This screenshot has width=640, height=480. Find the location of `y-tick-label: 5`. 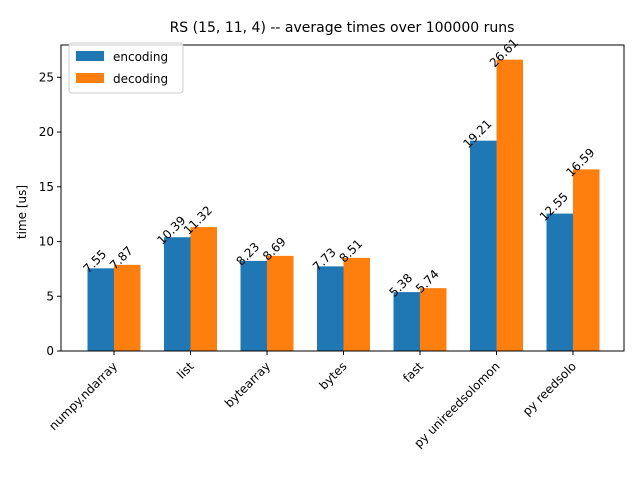

y-tick-label: 5 is located at coordinates (50, 296).